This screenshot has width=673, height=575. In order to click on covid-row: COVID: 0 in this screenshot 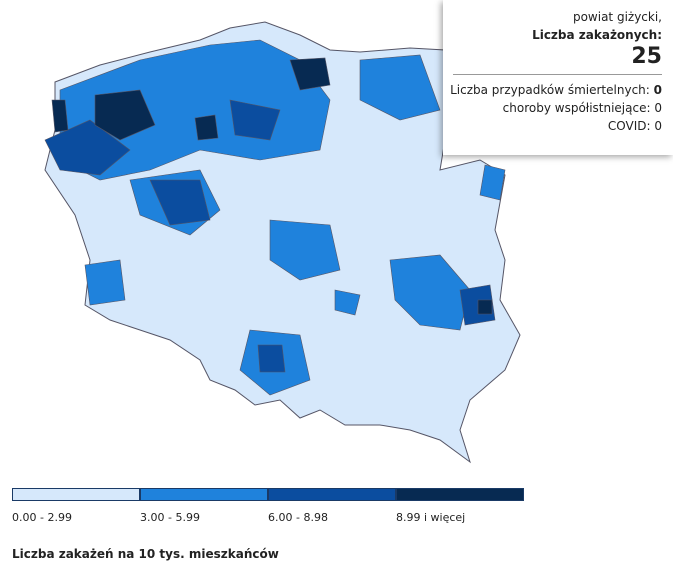, I will do `click(552, 126)`.